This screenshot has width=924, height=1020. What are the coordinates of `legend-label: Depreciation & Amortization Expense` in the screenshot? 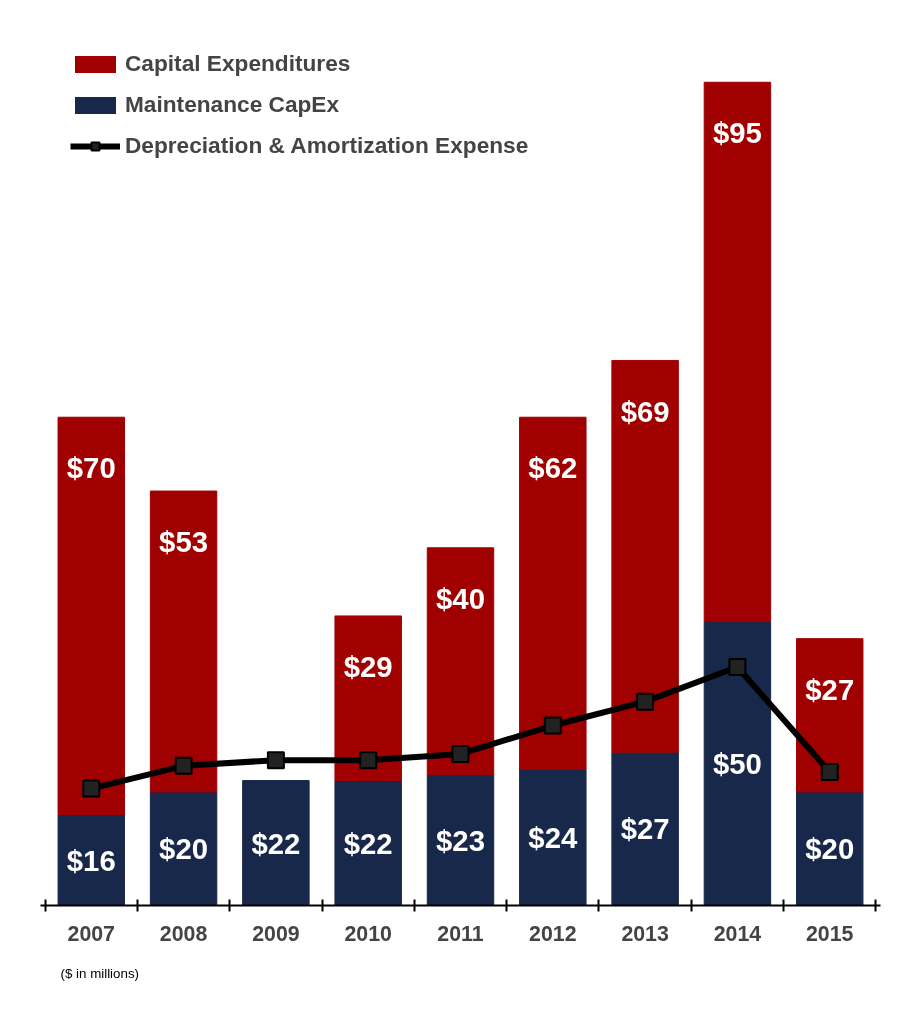 It's located at (327, 145).